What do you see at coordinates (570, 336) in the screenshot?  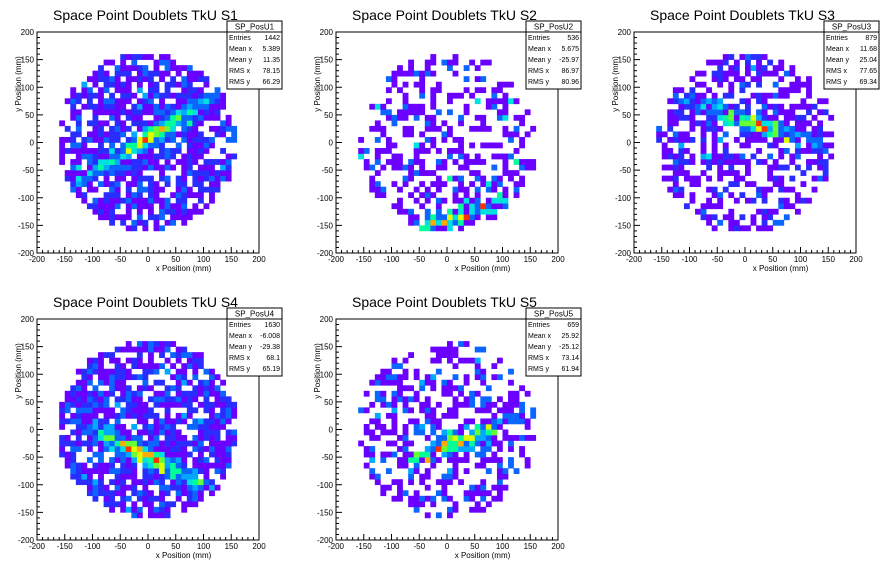 I see `stats-value: 25.92` at bounding box center [570, 336].